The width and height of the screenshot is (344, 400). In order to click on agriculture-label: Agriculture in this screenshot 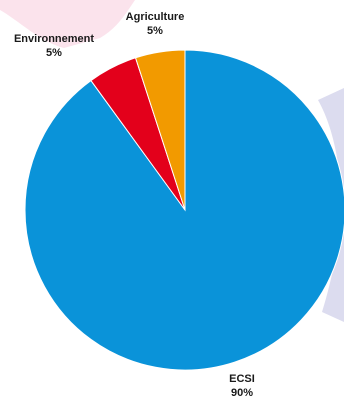, I will do `click(155, 17)`.